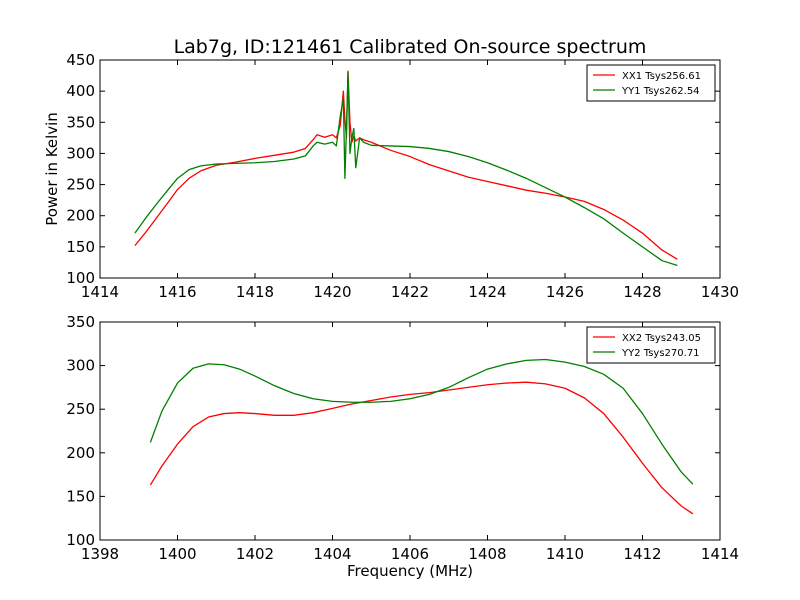  Describe the element at coordinates (410, 571) in the screenshot. I see `x-axis-label: Frequency (MHz)` at that location.